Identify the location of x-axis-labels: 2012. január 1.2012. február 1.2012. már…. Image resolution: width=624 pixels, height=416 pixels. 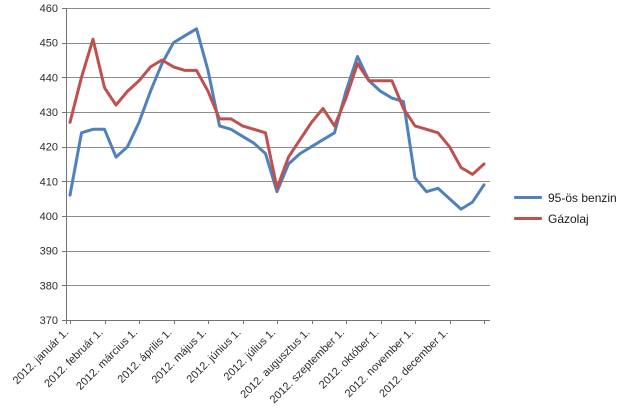
(231, 366).